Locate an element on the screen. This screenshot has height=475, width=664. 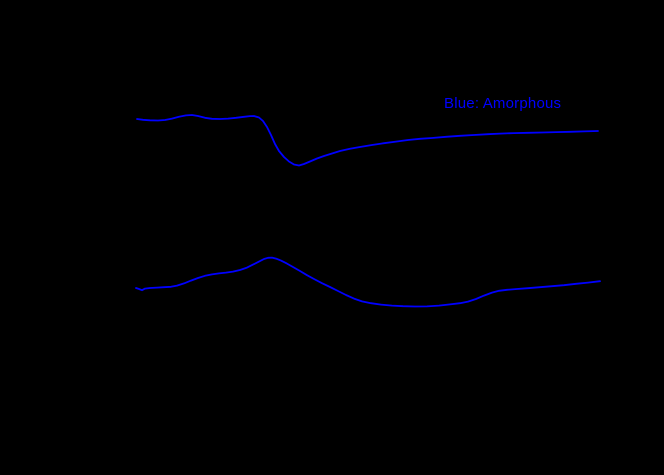
amorphous-upper-curve is located at coordinates (367, 140).